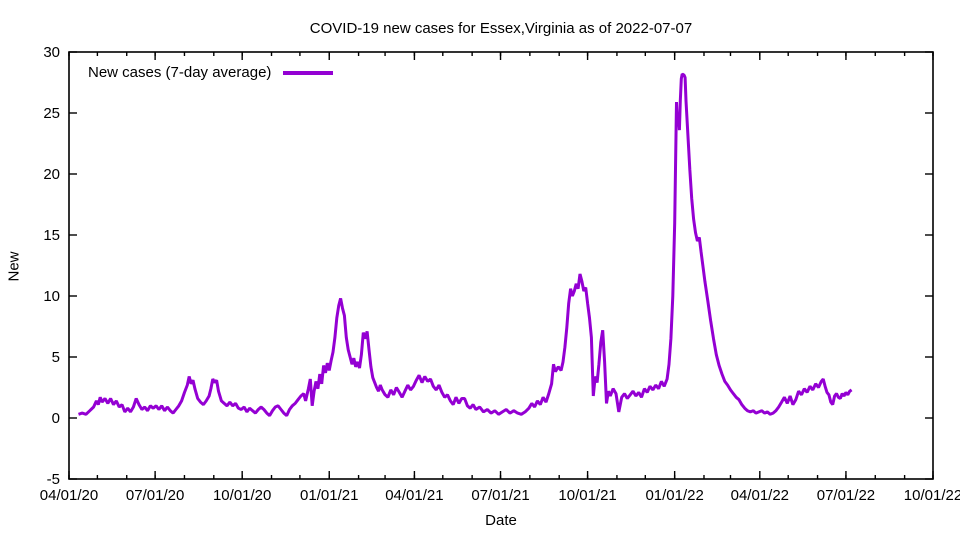 This screenshot has height=540, width=960. What do you see at coordinates (329, 495) in the screenshot?
I see `svg-text: 01/01/21` at bounding box center [329, 495].